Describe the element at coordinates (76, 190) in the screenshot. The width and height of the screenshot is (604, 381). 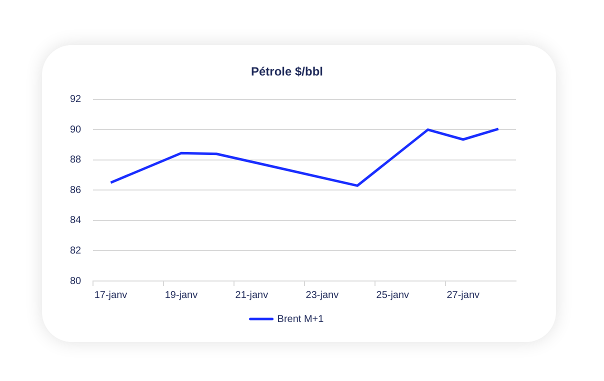
I see `y-tick-label: 86` at that location.